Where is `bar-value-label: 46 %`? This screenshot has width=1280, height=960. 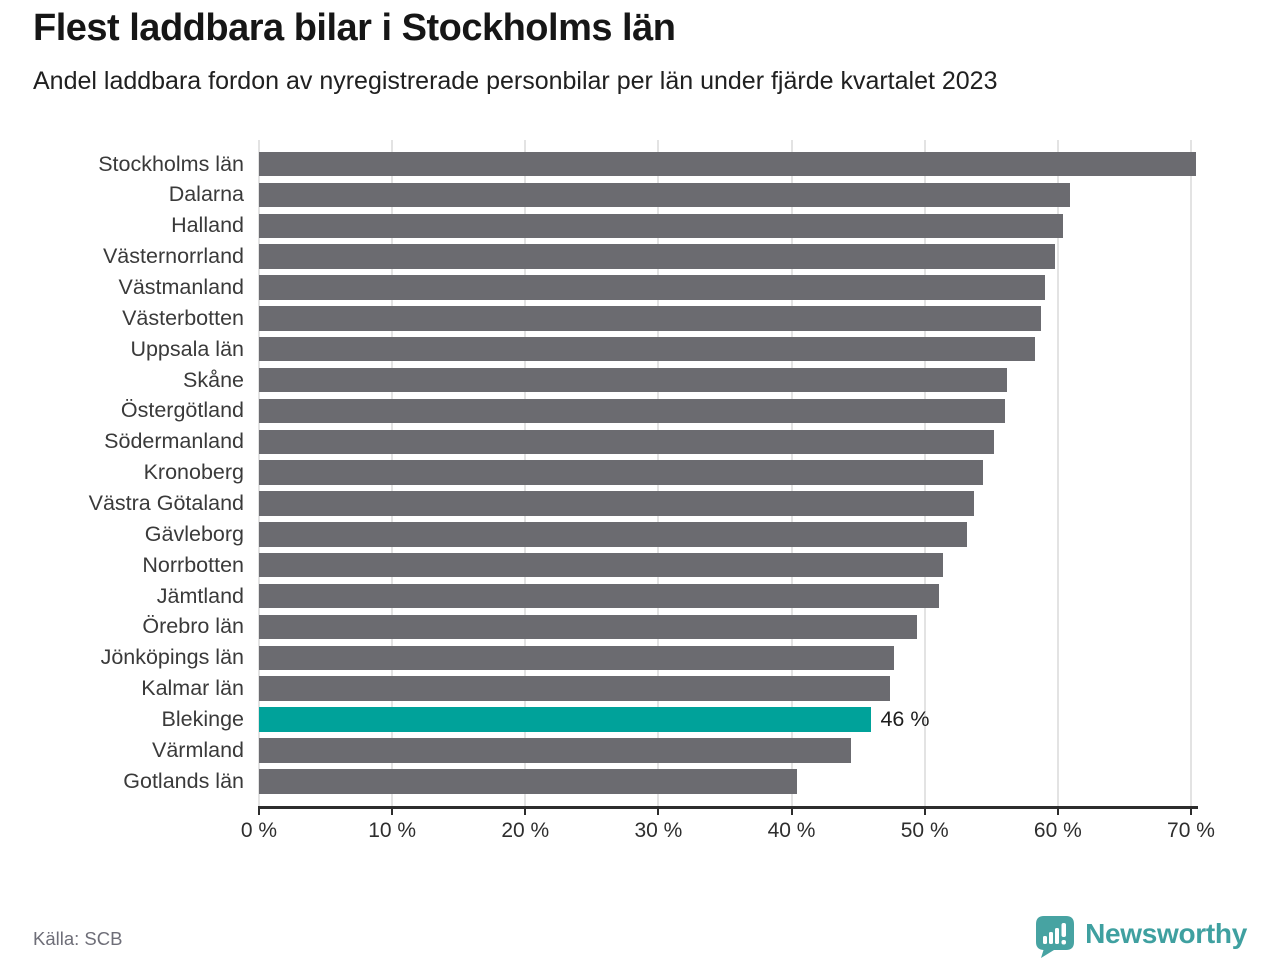 bar-value-label: 46 % is located at coordinates (905, 719).